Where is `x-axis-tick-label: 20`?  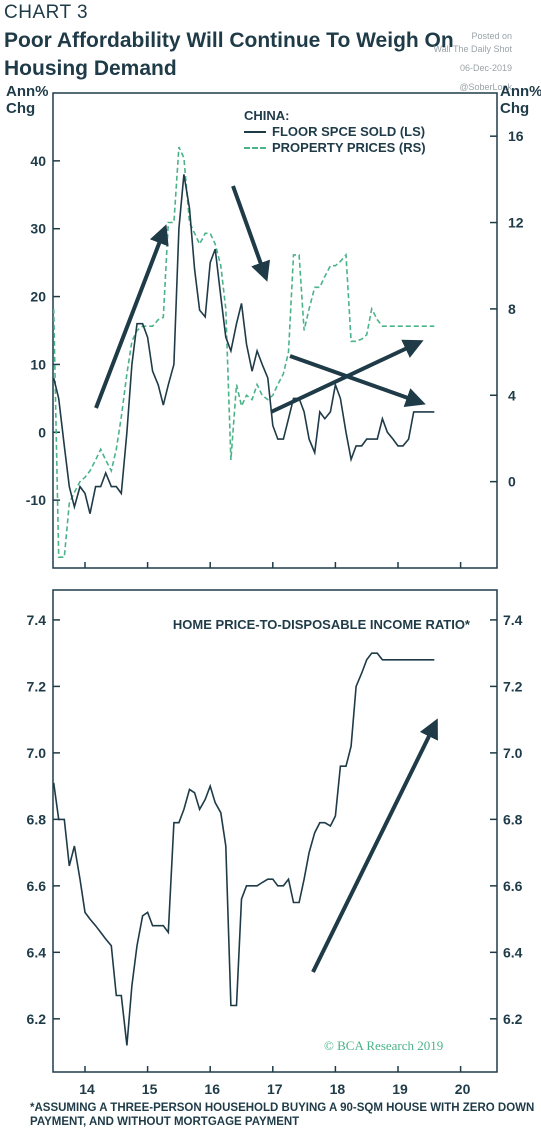 x-axis-tick-label: 20 is located at coordinates (463, 1089).